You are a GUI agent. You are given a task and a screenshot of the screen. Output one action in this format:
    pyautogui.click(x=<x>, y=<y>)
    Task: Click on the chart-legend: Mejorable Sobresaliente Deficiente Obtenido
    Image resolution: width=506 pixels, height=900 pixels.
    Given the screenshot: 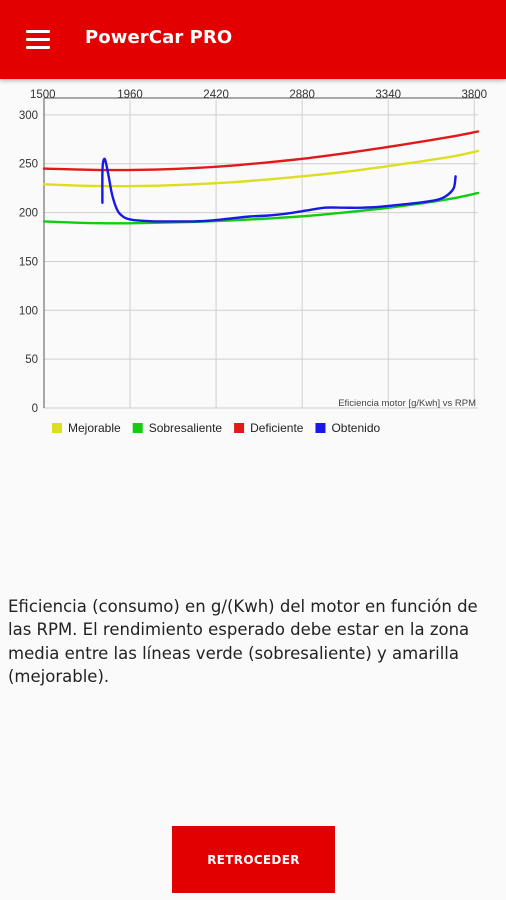 What is the action you would take?
    pyautogui.click(x=216, y=428)
    